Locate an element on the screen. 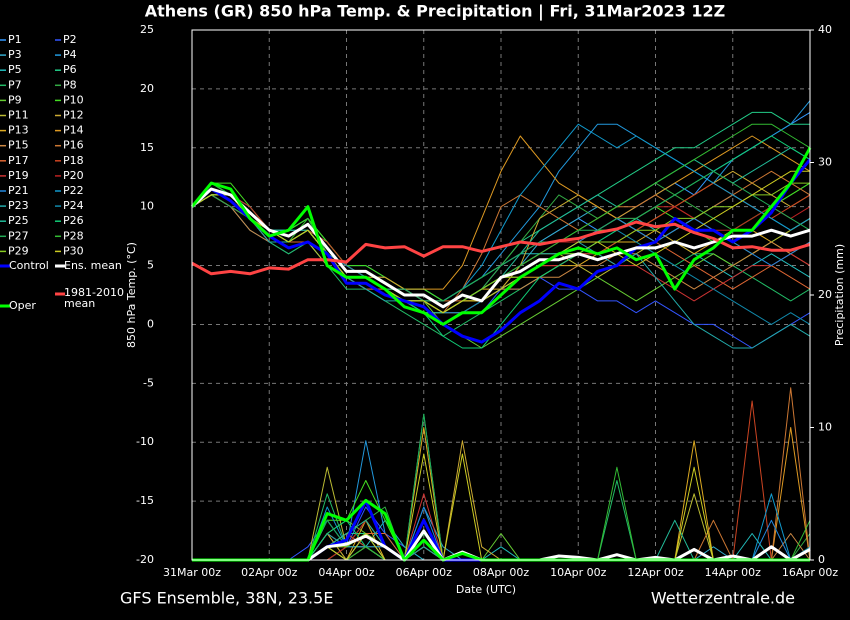 The width and height of the screenshot is (850, 620). legend-label: P6 is located at coordinates (70, 69).